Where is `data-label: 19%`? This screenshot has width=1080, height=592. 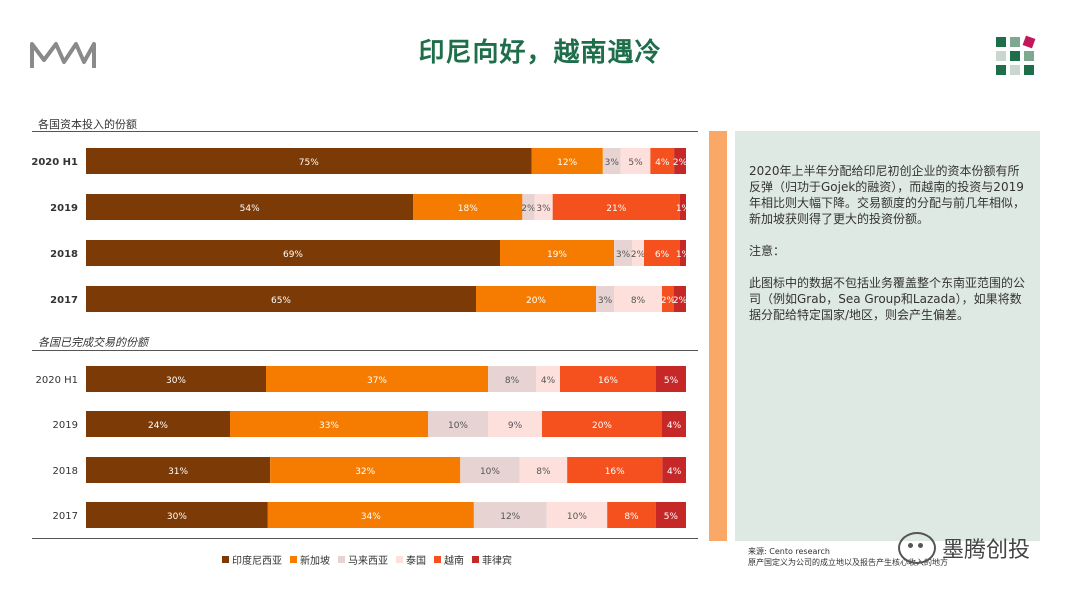 data-label: 19% is located at coordinates (557, 255).